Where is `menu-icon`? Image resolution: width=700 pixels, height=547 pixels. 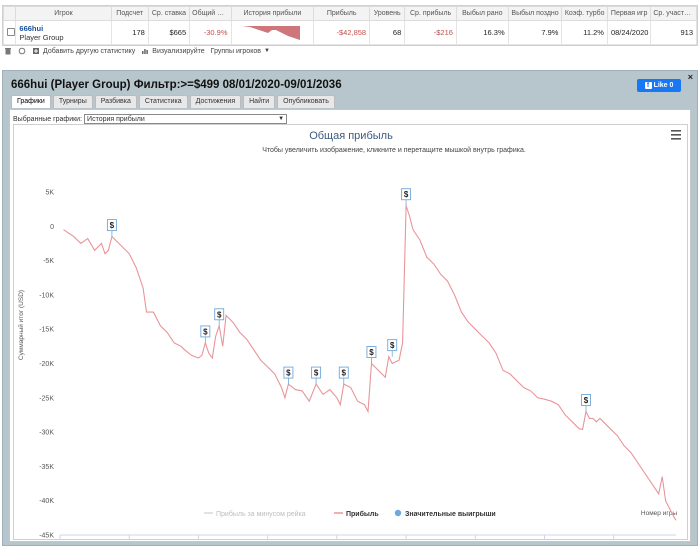
menu-icon is located at coordinates (676, 135).